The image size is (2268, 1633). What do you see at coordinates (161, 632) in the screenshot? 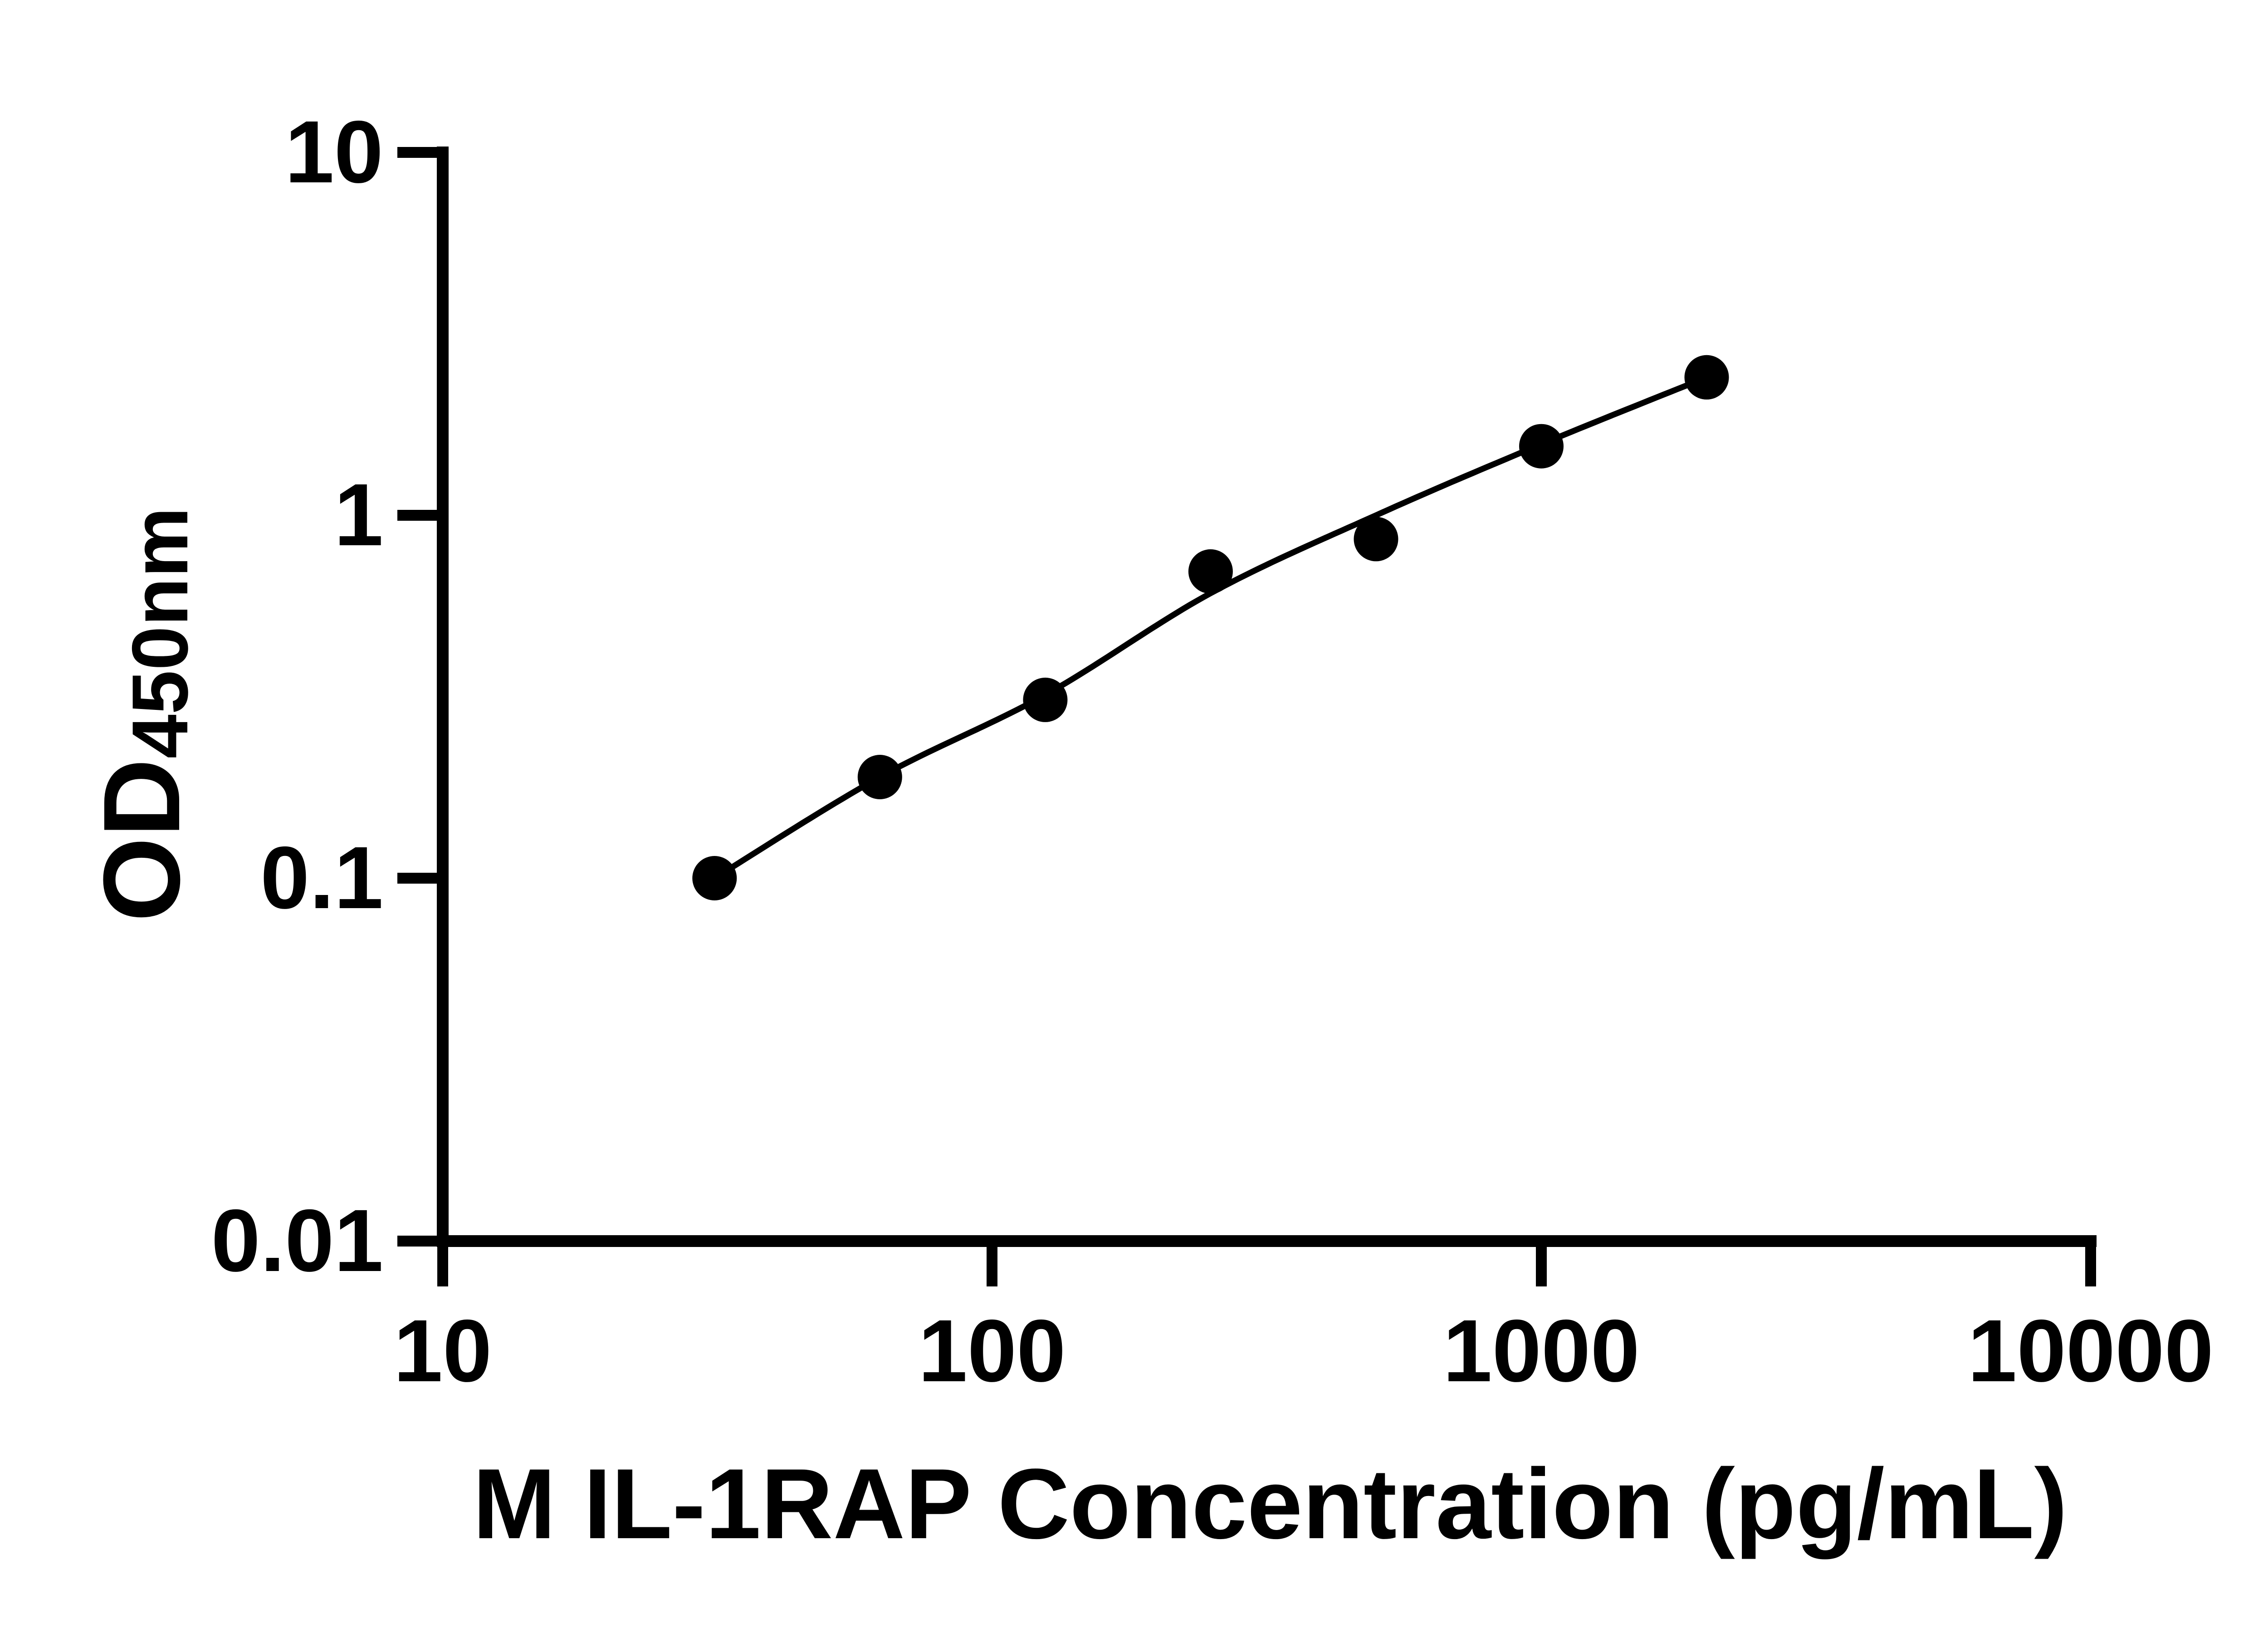
I see `y-axis-title-subscript: 450nm` at bounding box center [161, 632].